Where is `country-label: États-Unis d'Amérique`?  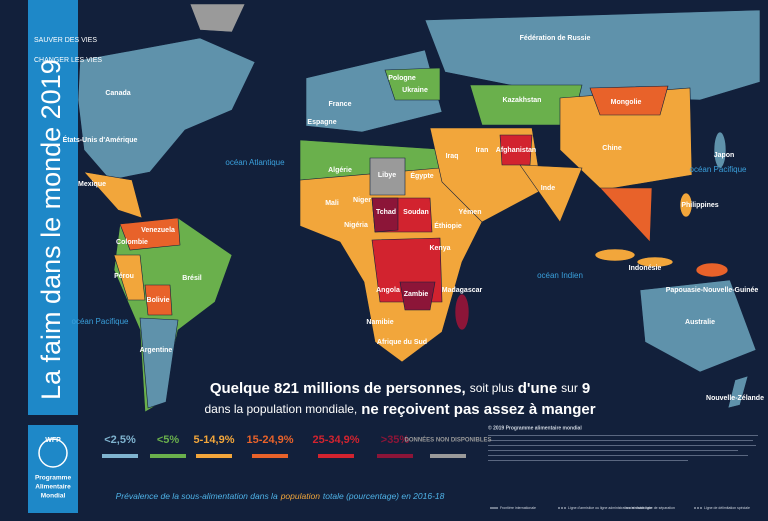 country-label: États-Unis d'Amérique is located at coordinates (100, 139).